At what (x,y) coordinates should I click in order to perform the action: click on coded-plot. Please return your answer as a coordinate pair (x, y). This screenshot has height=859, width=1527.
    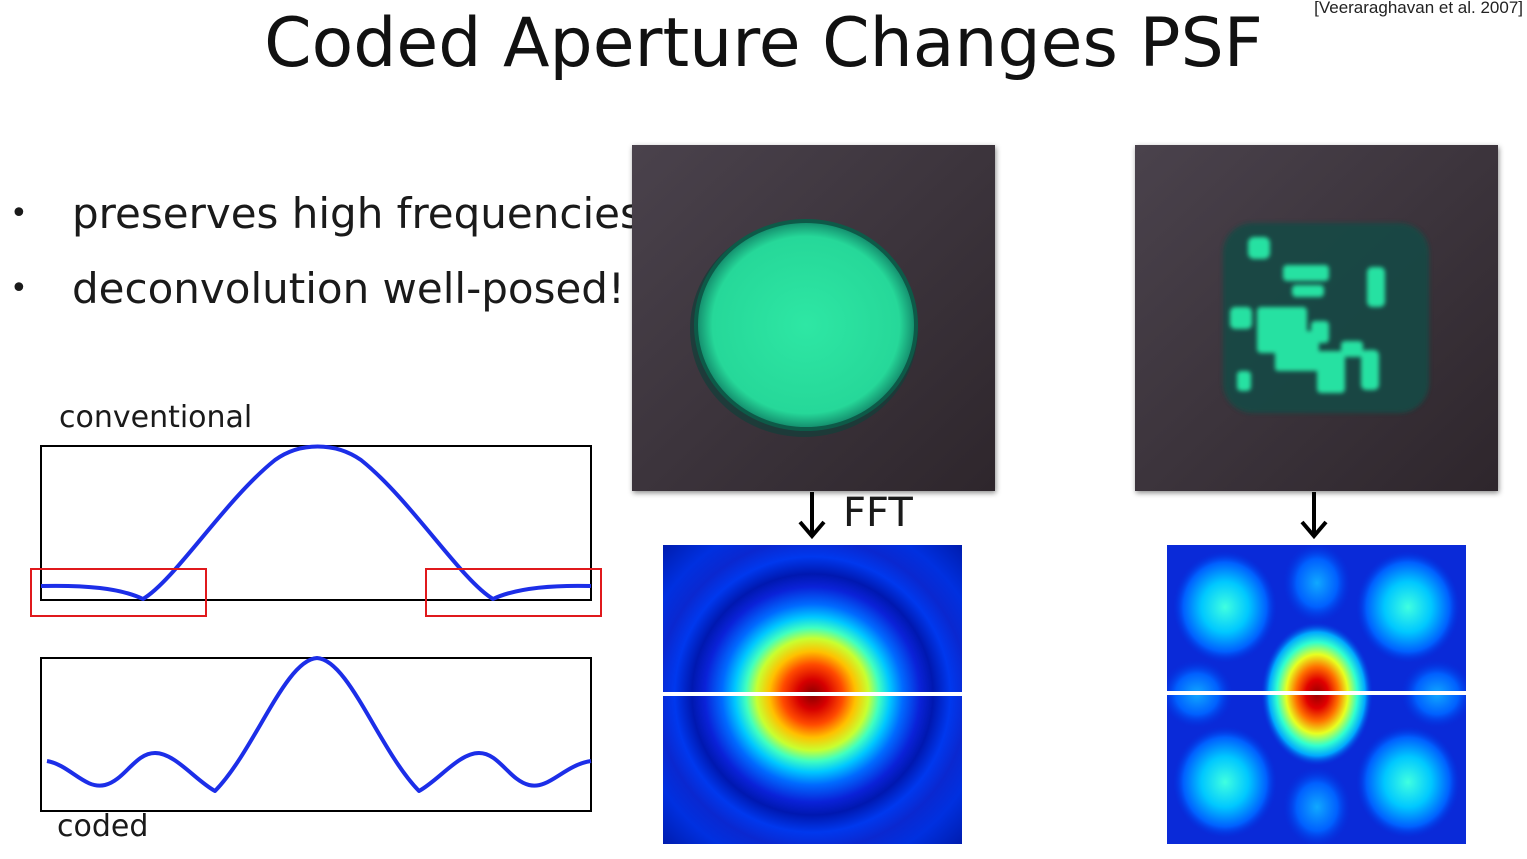
    Looking at the image, I should click on (316, 734).